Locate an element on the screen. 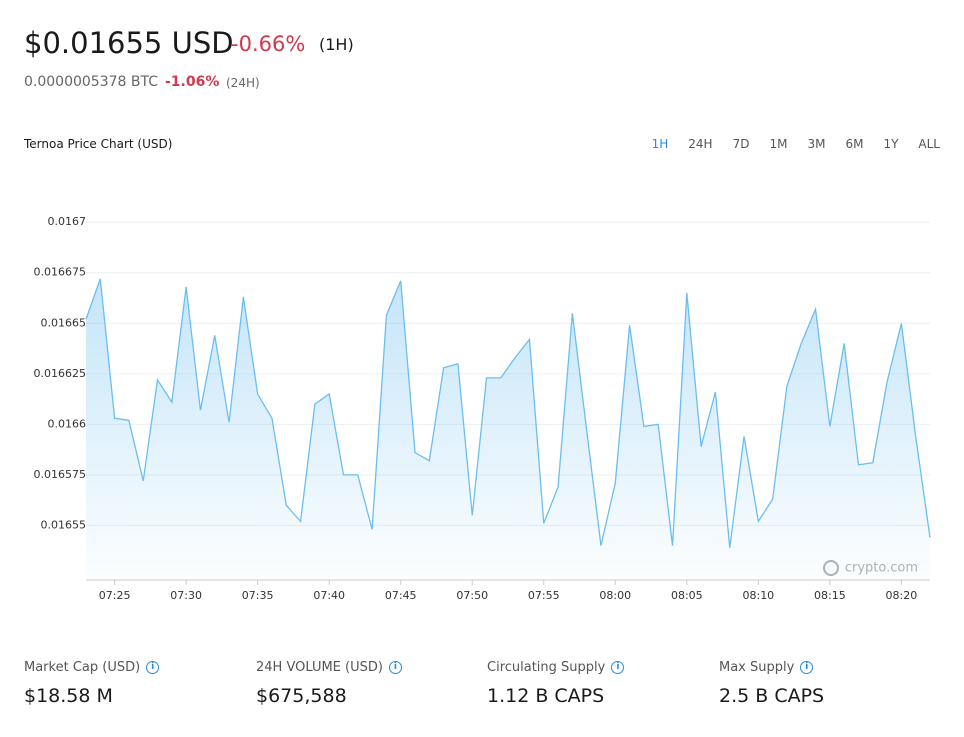  price-change: -0.66% is located at coordinates (268, 44).